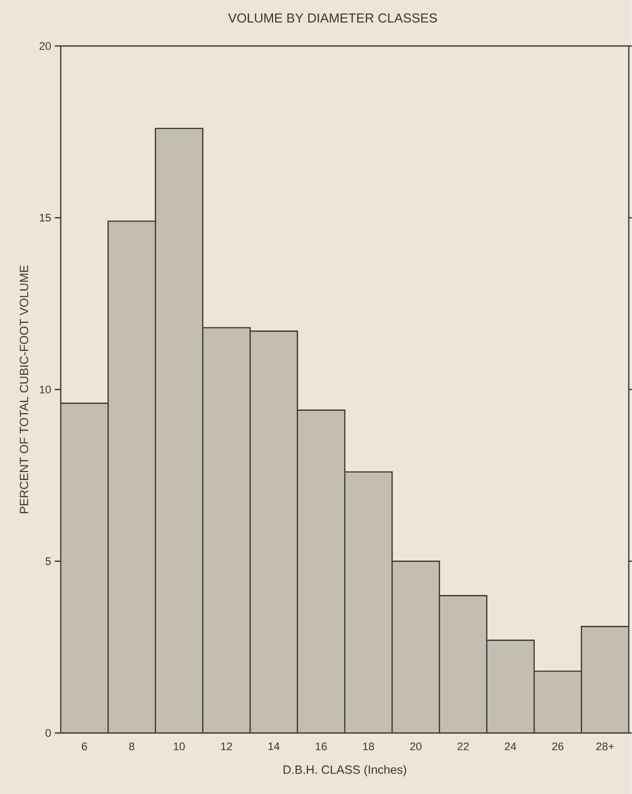 The height and width of the screenshot is (794, 632). What do you see at coordinates (48, 561) in the screenshot?
I see `y-tick-label: 5` at bounding box center [48, 561].